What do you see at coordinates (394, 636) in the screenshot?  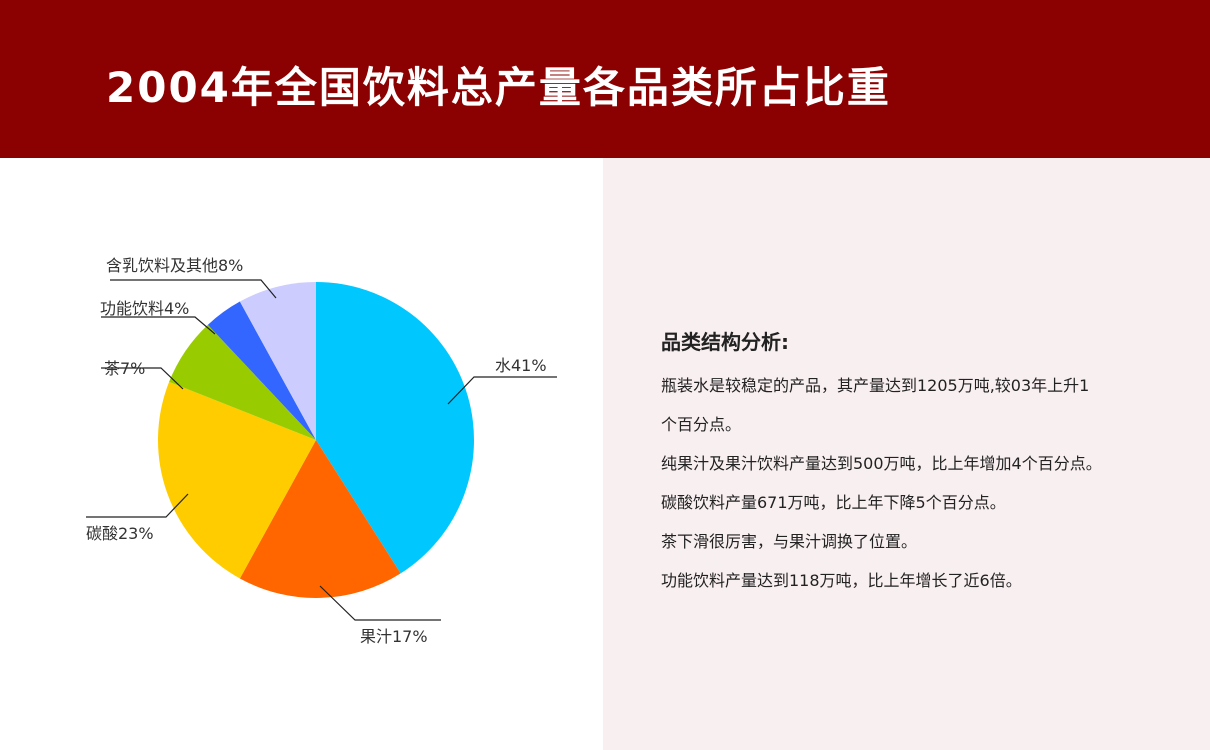 I see `slice-label: 果汁17%` at bounding box center [394, 636].